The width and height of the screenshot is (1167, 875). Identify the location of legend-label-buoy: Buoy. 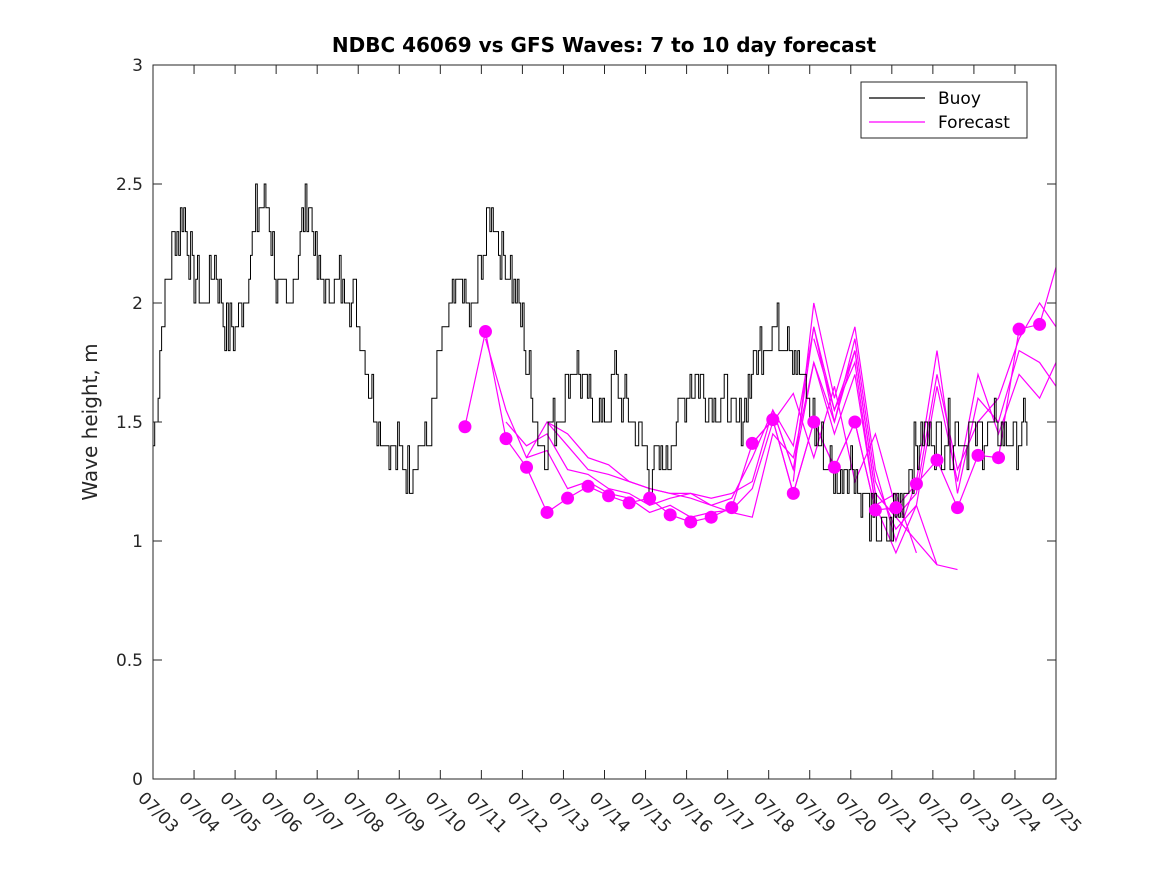
(959, 99).